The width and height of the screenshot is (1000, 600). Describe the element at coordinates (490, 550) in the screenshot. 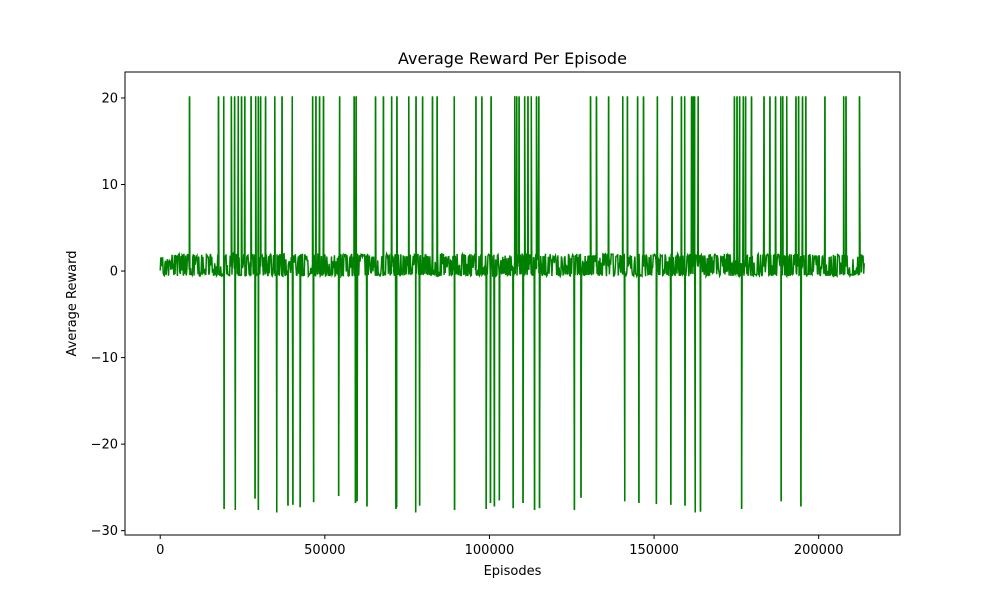

I see `x-tick-label: 100000` at that location.